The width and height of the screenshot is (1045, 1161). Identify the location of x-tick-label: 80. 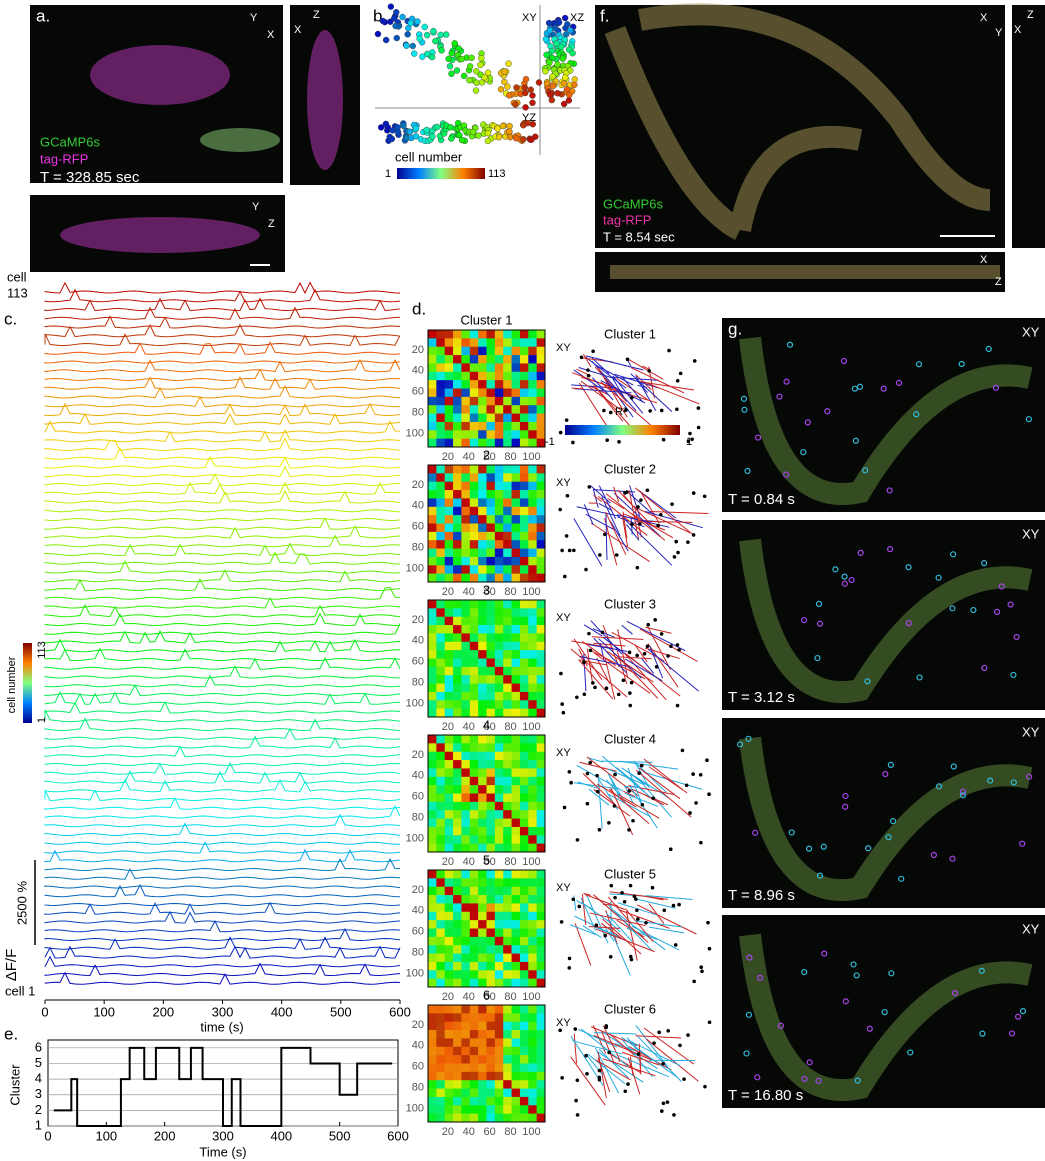
(510, 457).